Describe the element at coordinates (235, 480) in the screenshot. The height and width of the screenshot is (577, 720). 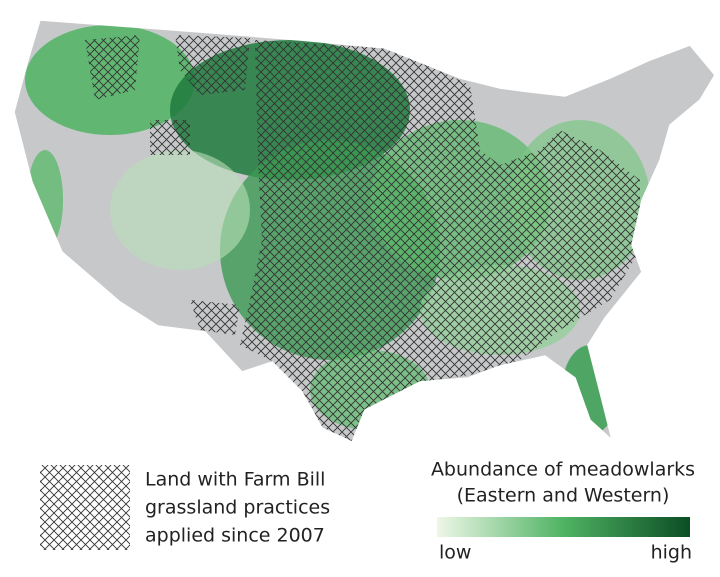
I see `hatch-label: Land with Farm Bill` at that location.